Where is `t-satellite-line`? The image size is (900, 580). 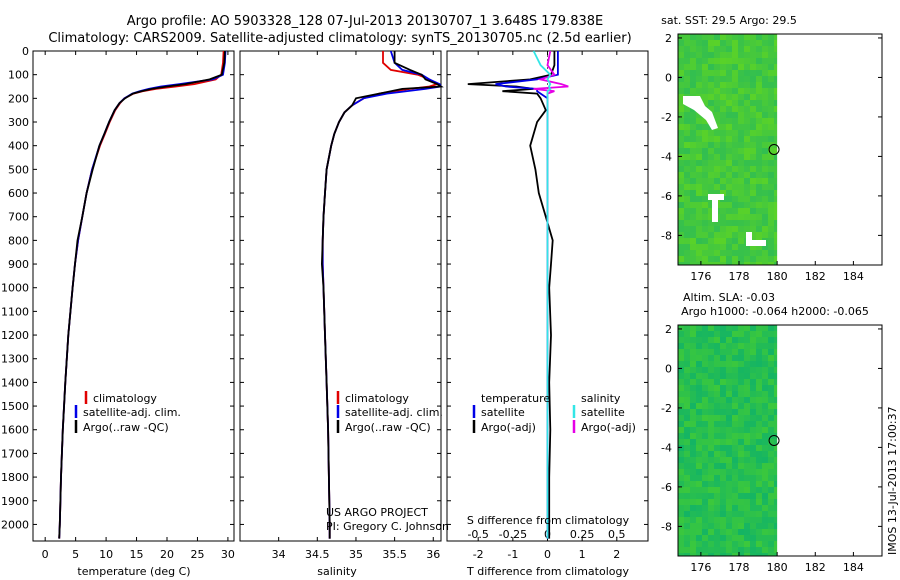 t-satellite-line is located at coordinates (527, 295).